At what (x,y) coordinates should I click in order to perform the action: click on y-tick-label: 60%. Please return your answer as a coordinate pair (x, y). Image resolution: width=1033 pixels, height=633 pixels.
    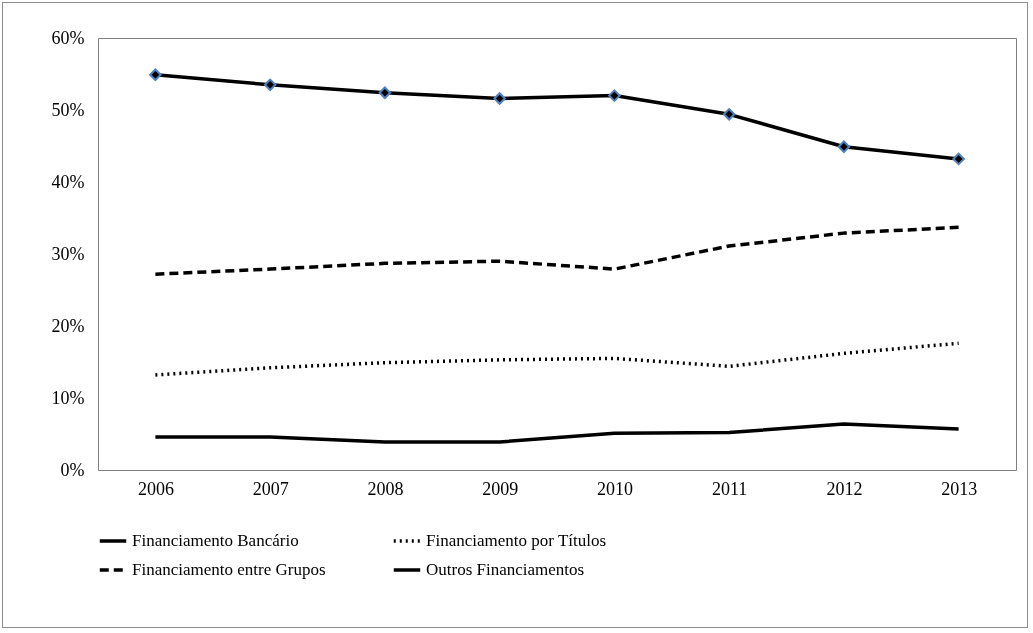
    Looking at the image, I should click on (68, 37).